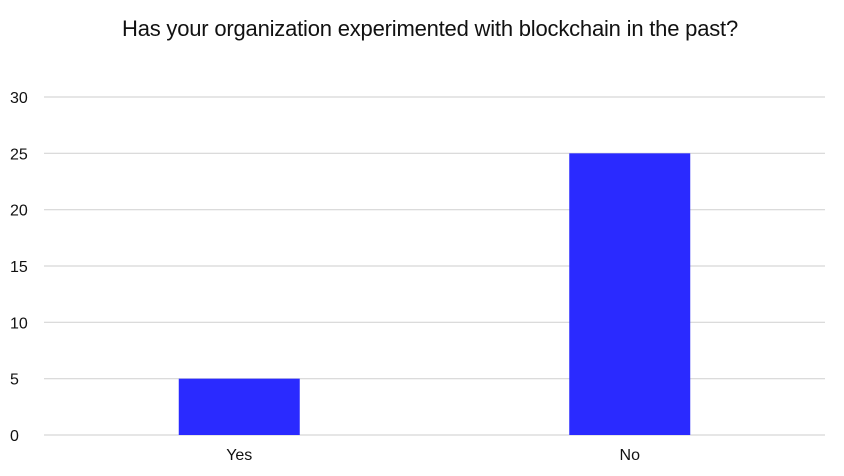 The width and height of the screenshot is (844, 476). I want to click on y-tick-label: 10, so click(19, 323).